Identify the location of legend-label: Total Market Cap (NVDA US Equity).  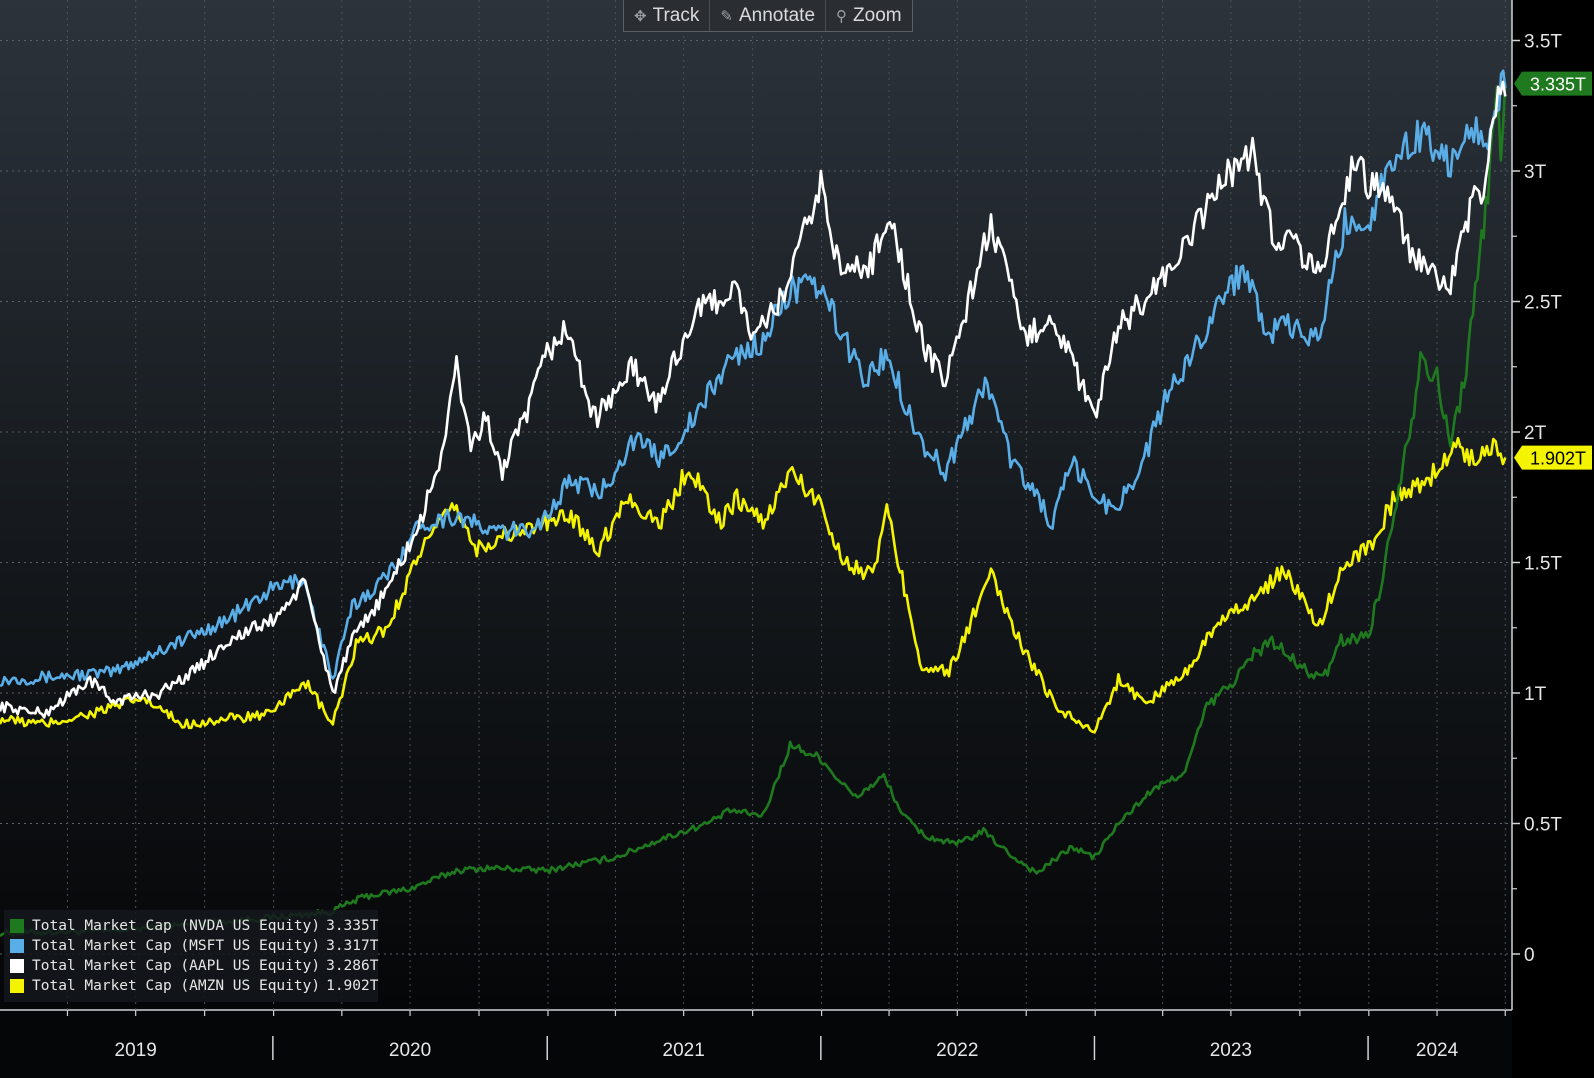
(176, 926).